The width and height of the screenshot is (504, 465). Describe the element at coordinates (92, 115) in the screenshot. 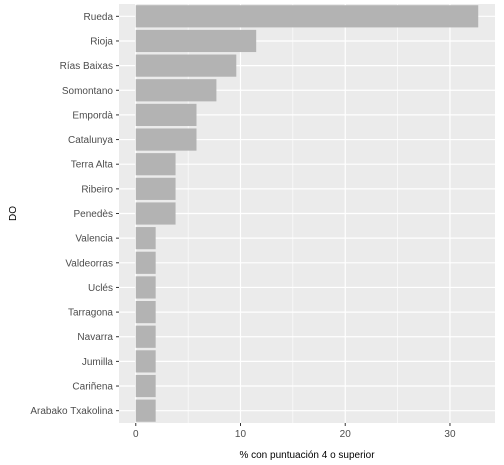

I see `y-tick-label: Empordà` at that location.